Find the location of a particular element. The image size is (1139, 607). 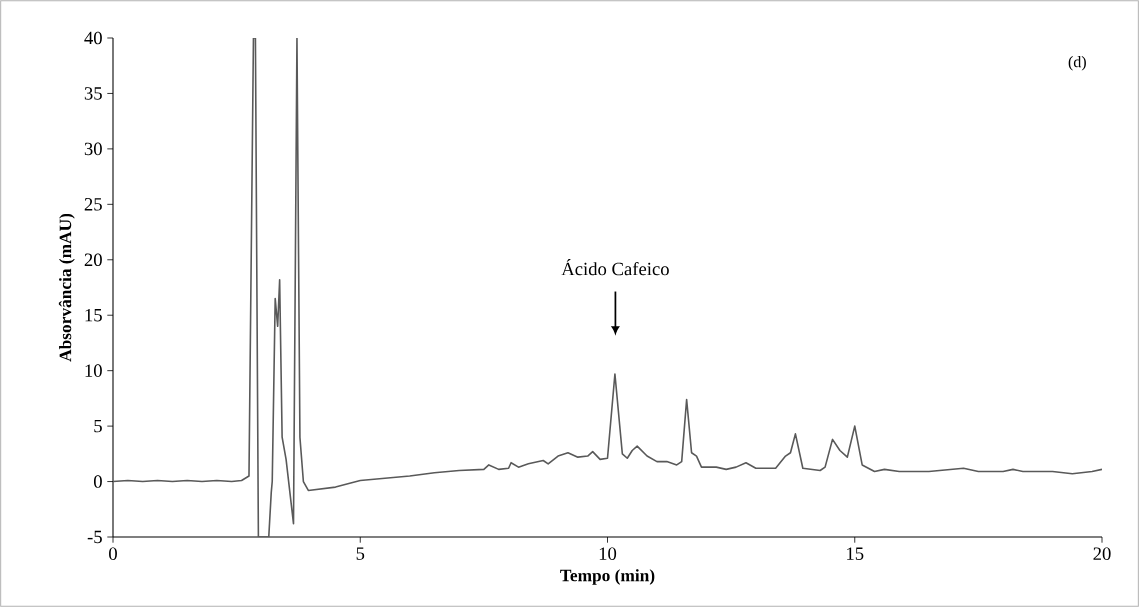

annotation: (d) is located at coordinates (1077, 63).